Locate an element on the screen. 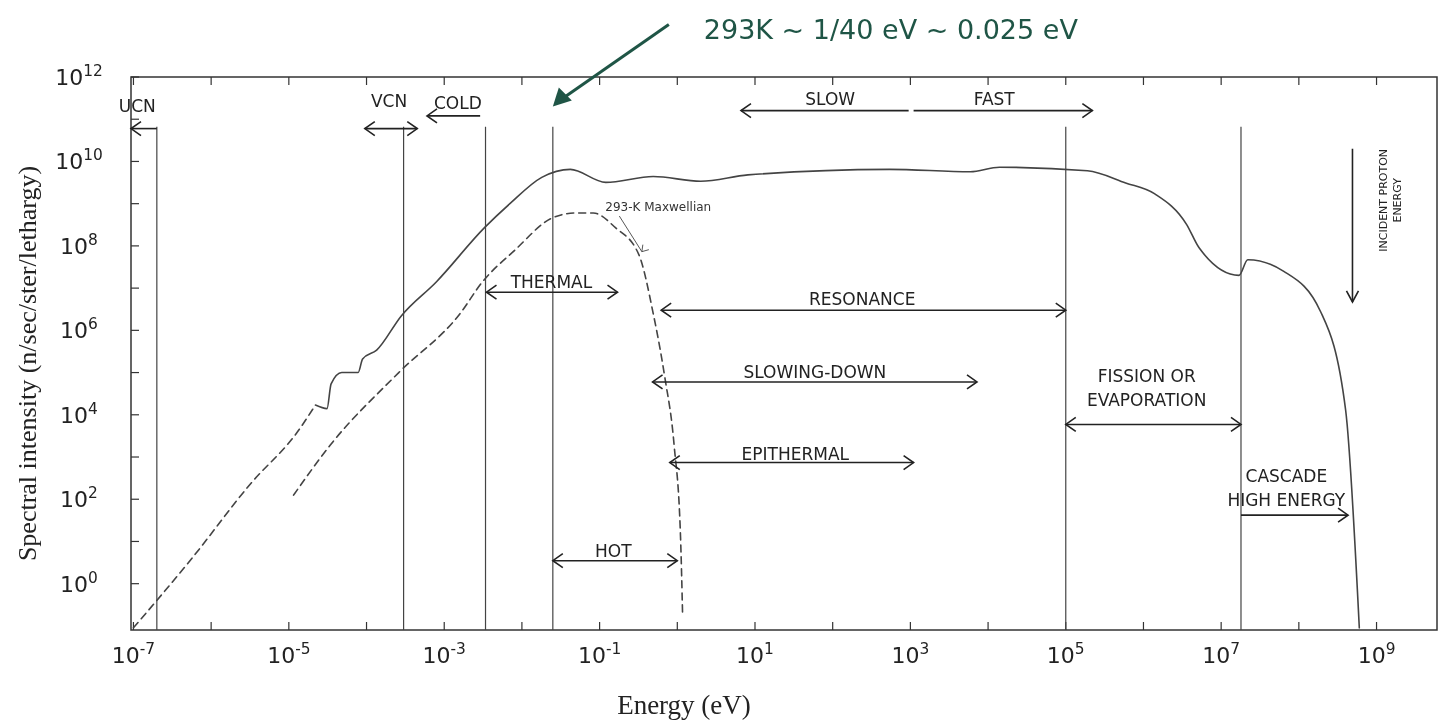 The image size is (1439, 726). annotation: HOT is located at coordinates (614, 550).